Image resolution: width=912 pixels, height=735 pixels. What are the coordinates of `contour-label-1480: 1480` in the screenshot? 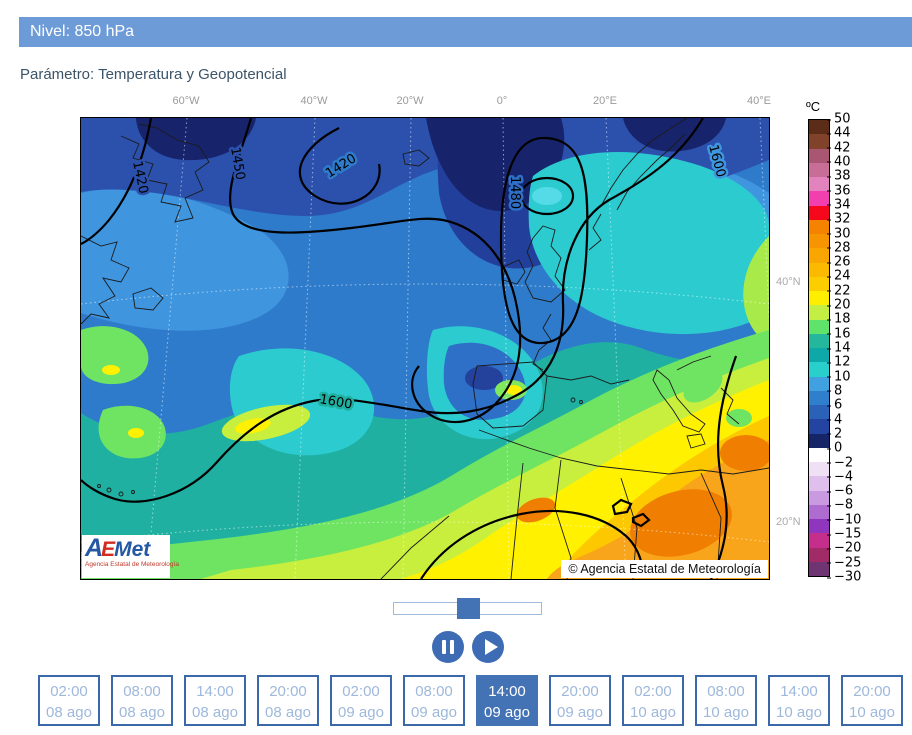 It's located at (514, 192).